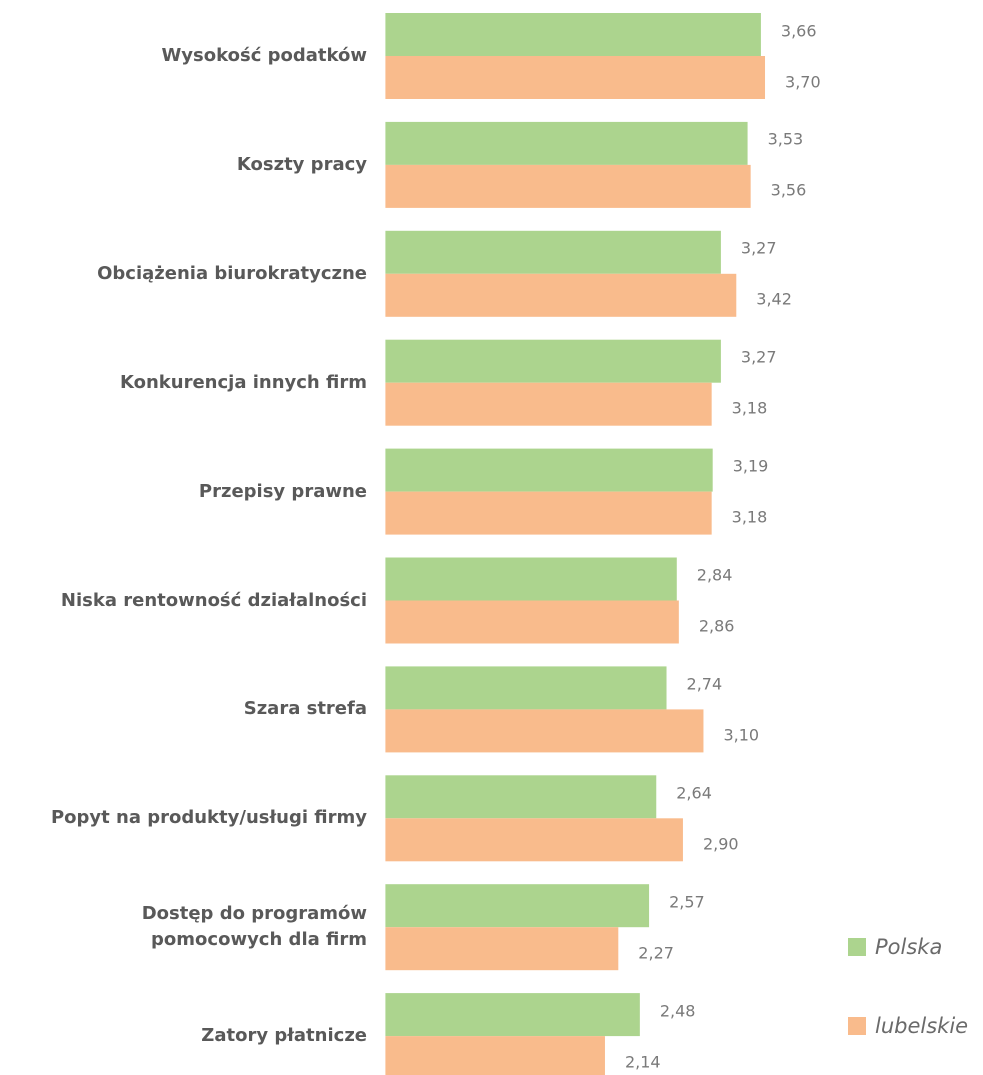 The image size is (983, 1075). I want to click on value-label: 2,64, so click(694, 793).